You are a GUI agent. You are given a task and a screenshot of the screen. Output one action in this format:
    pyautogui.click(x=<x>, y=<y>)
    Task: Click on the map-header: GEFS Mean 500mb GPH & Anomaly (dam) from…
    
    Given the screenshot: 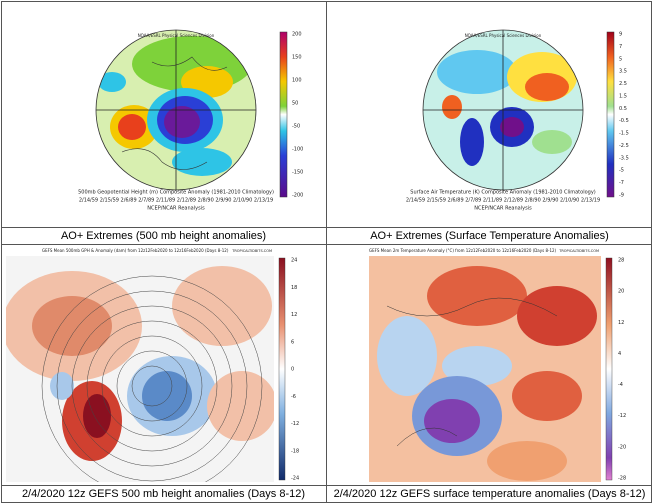 What is the action you would take?
    pyautogui.click(x=135, y=250)
    